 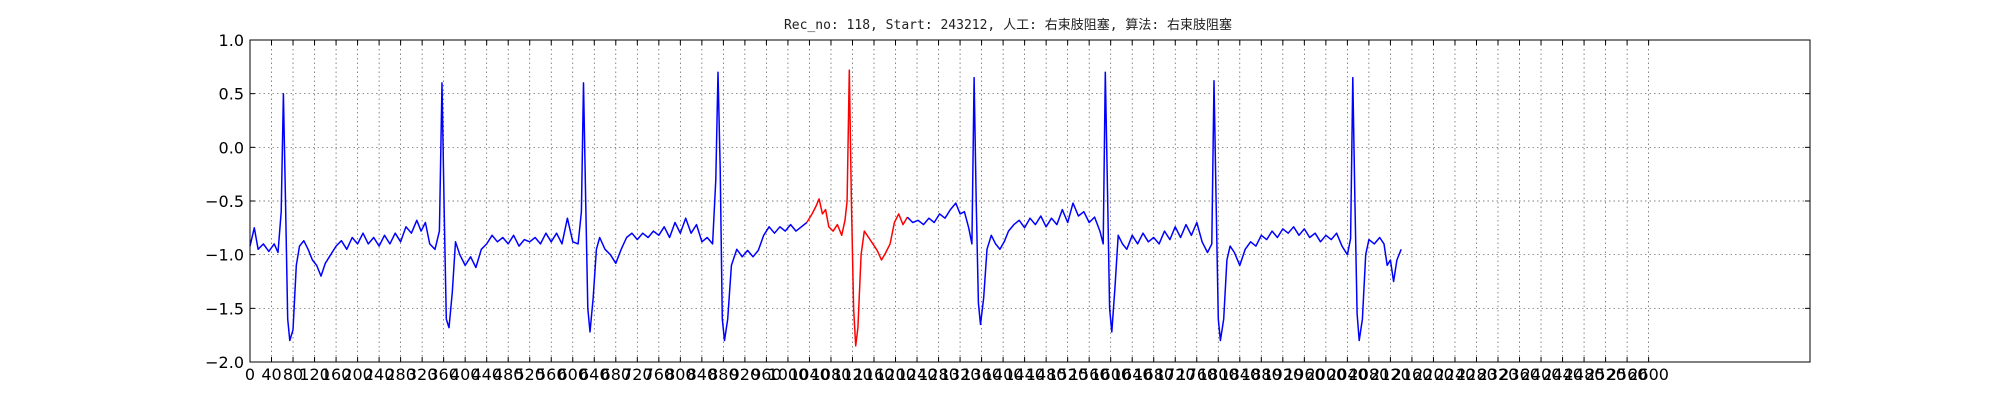 What do you see at coordinates (874, 374) in the screenshot?
I see `x-tick-label: 1160` at bounding box center [874, 374].